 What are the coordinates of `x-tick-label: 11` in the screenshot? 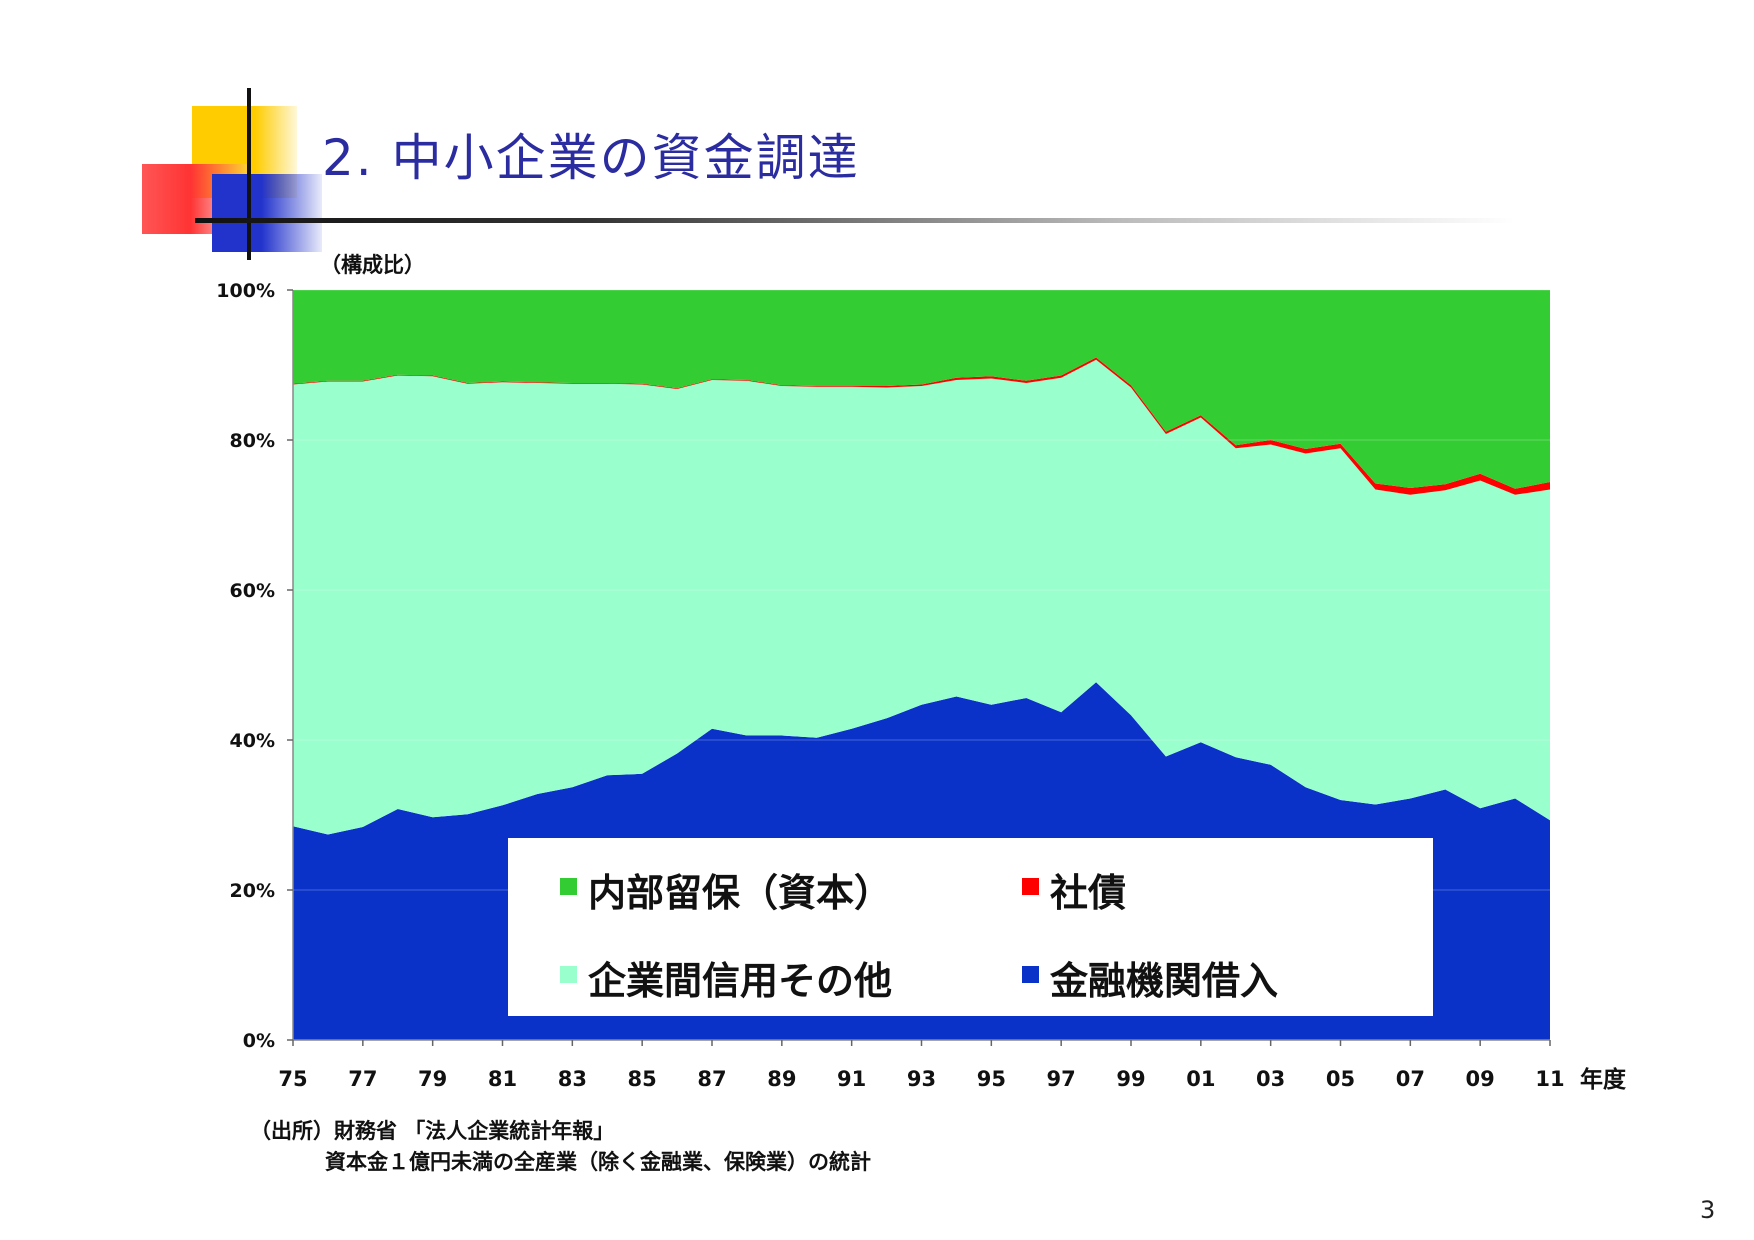 It's located at (1549, 1079).